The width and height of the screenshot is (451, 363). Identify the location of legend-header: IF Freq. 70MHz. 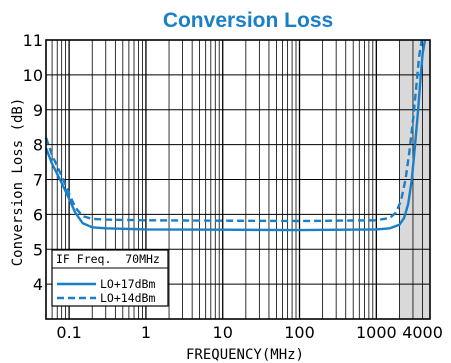
(108, 259).